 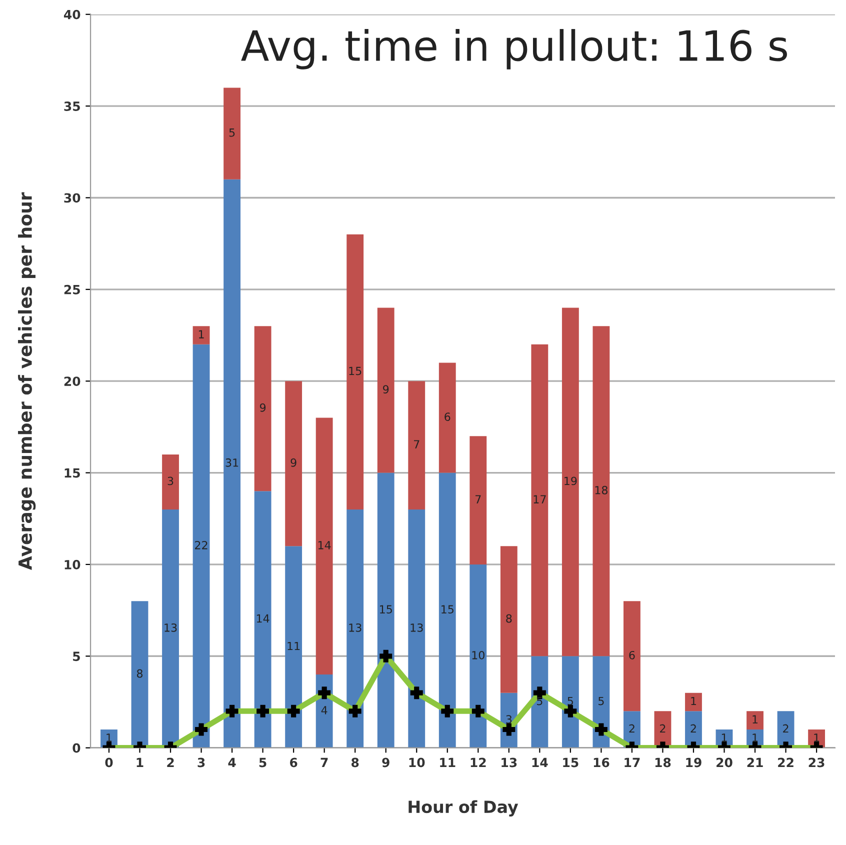 What do you see at coordinates (478, 763) in the screenshot?
I see `x-tick-label: 12` at bounding box center [478, 763].